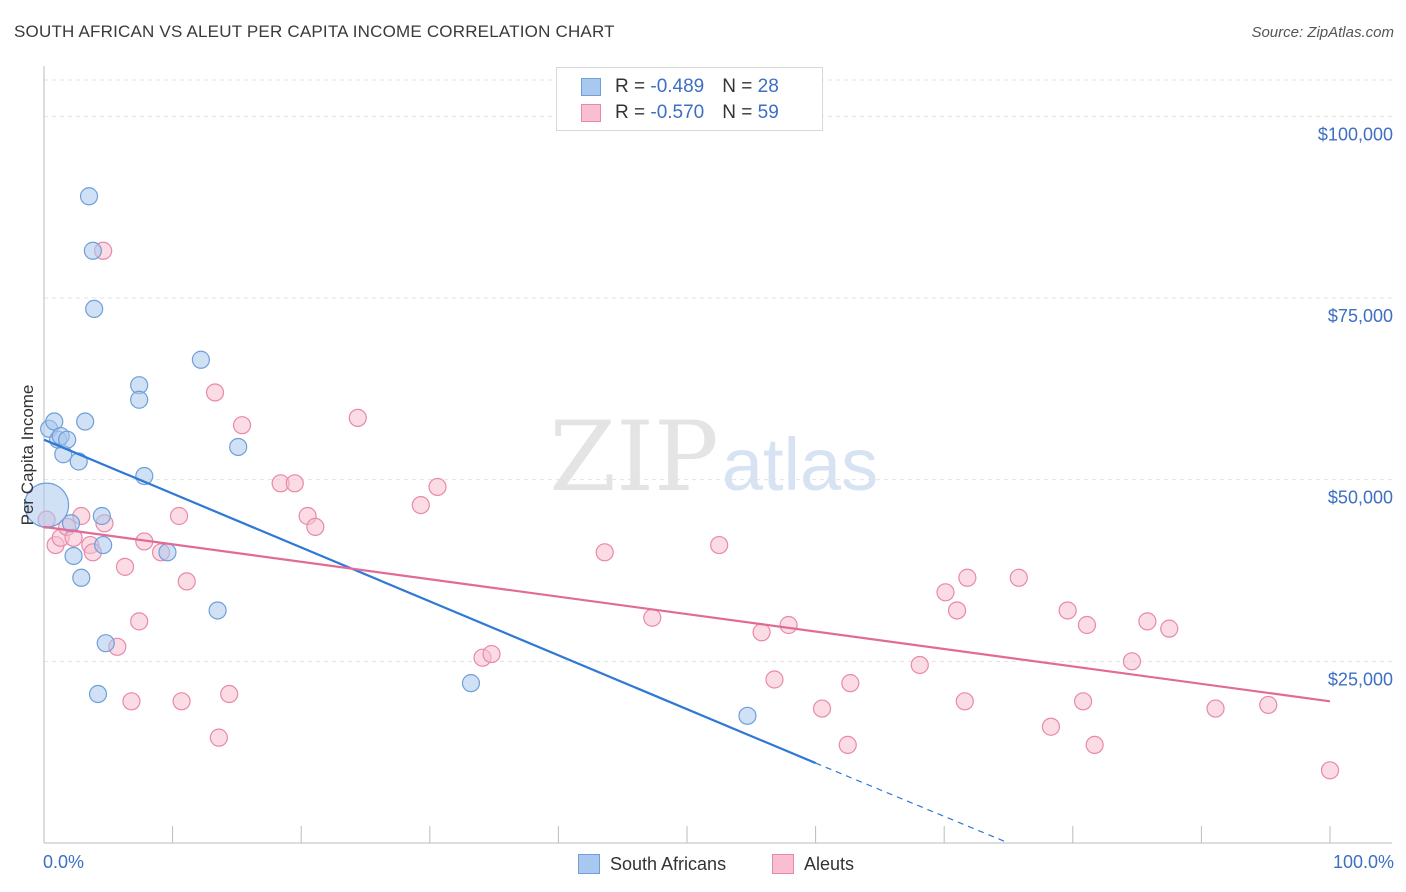 The height and width of the screenshot is (892, 1406). What do you see at coordinates (64, 862) in the screenshot?
I see `x-tick-min: 0.0%` at bounding box center [64, 862].